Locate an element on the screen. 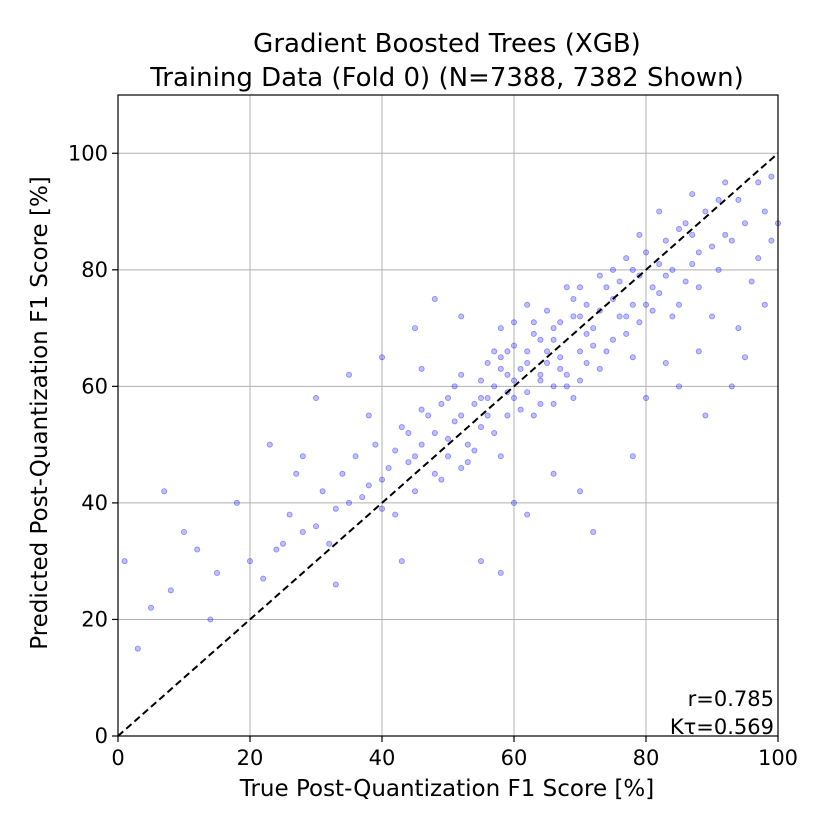 This screenshot has width=830, height=830. x-tick-label: 40 is located at coordinates (382, 758).